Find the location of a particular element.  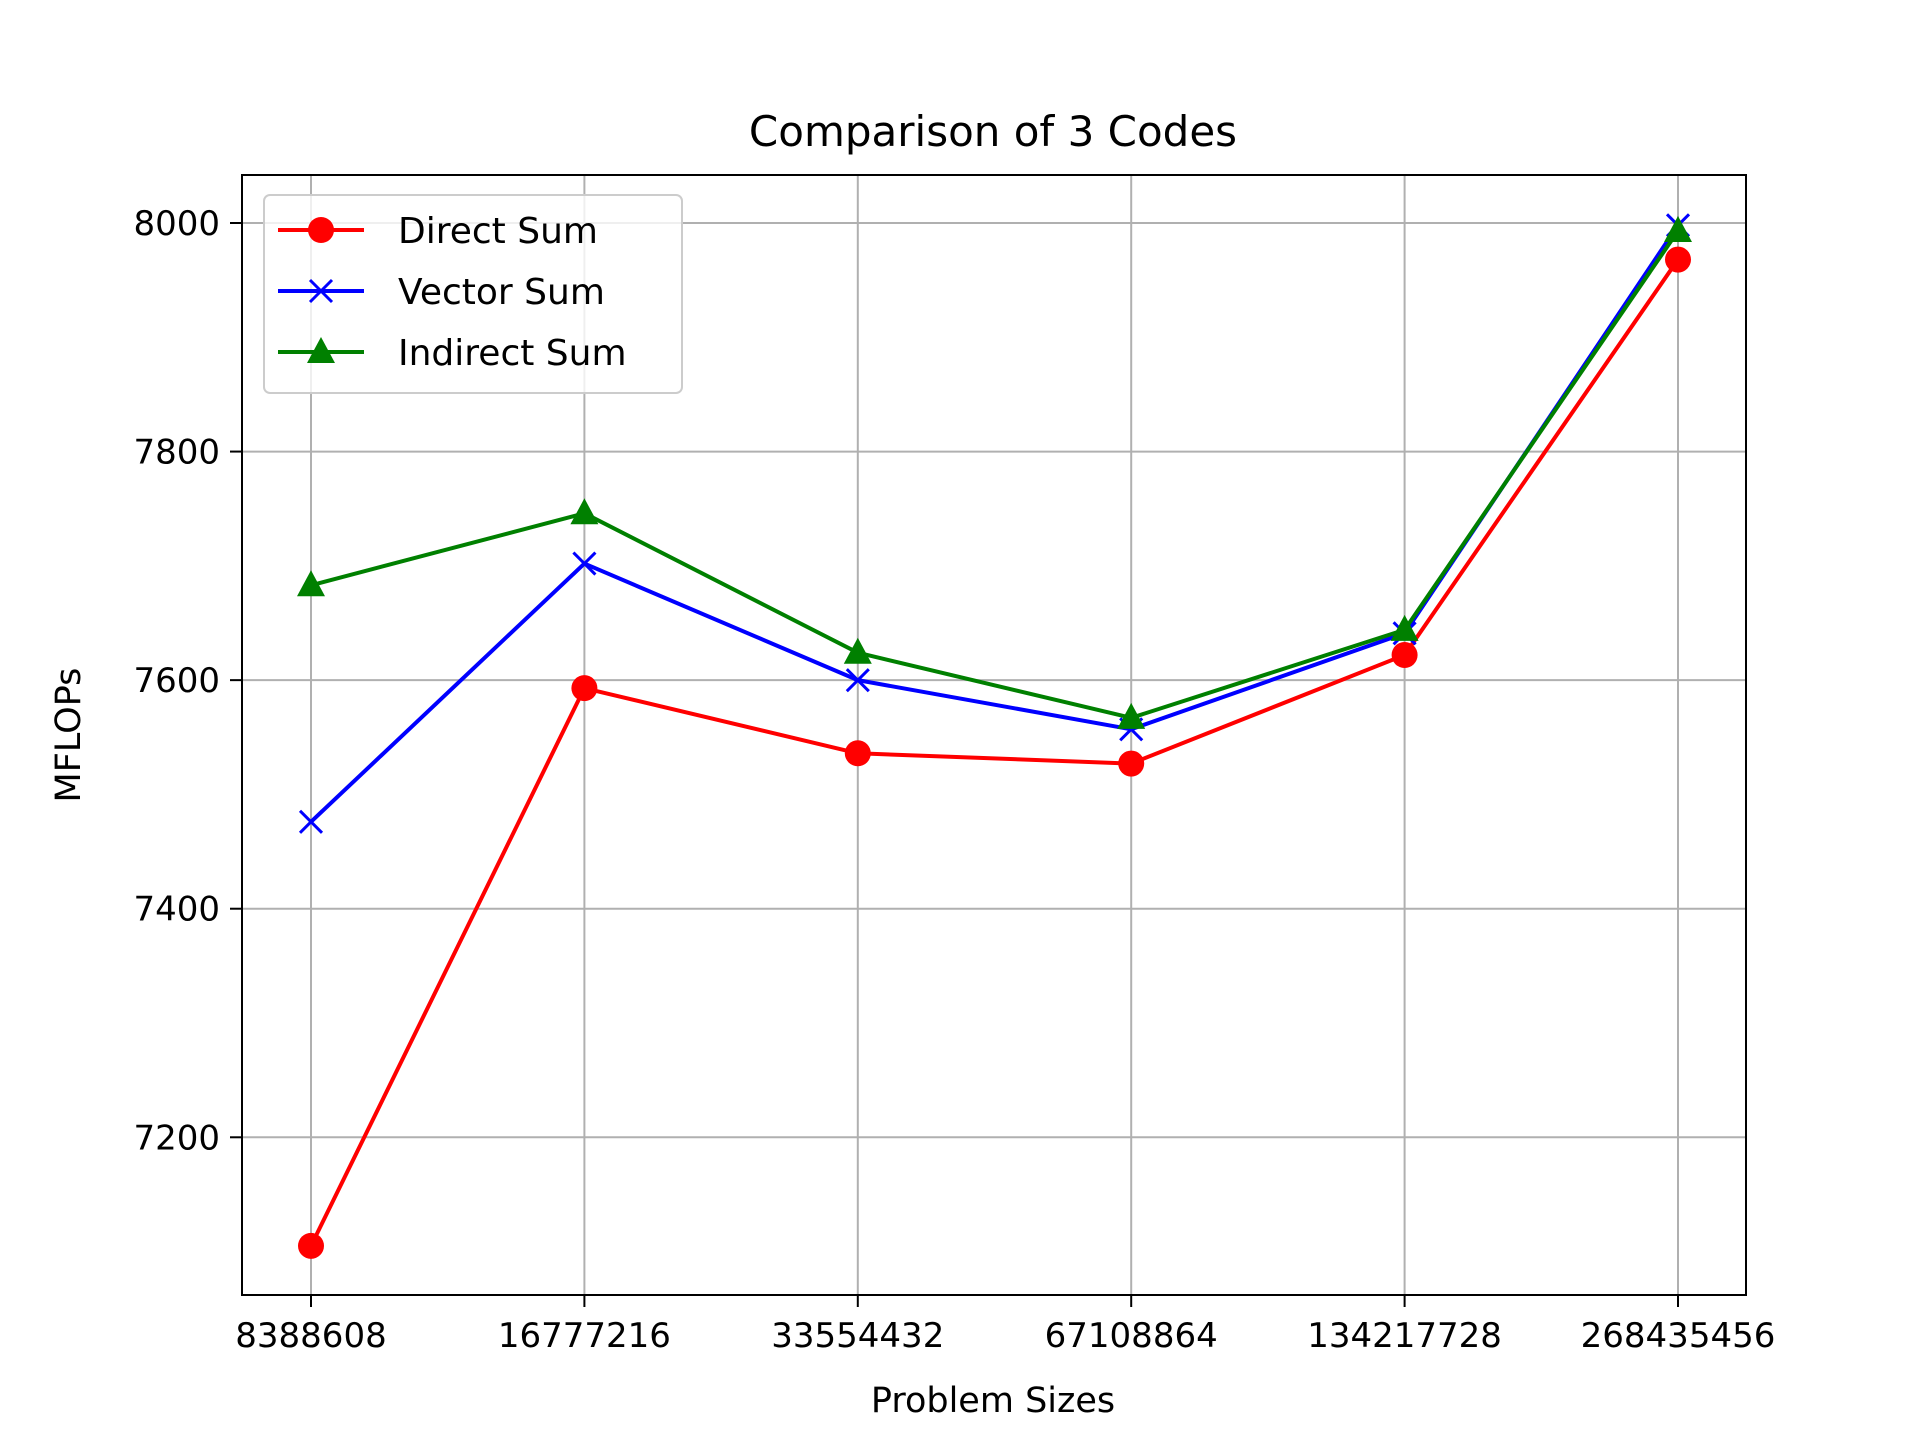

y-tick-label: 7400 is located at coordinates (176, 910).